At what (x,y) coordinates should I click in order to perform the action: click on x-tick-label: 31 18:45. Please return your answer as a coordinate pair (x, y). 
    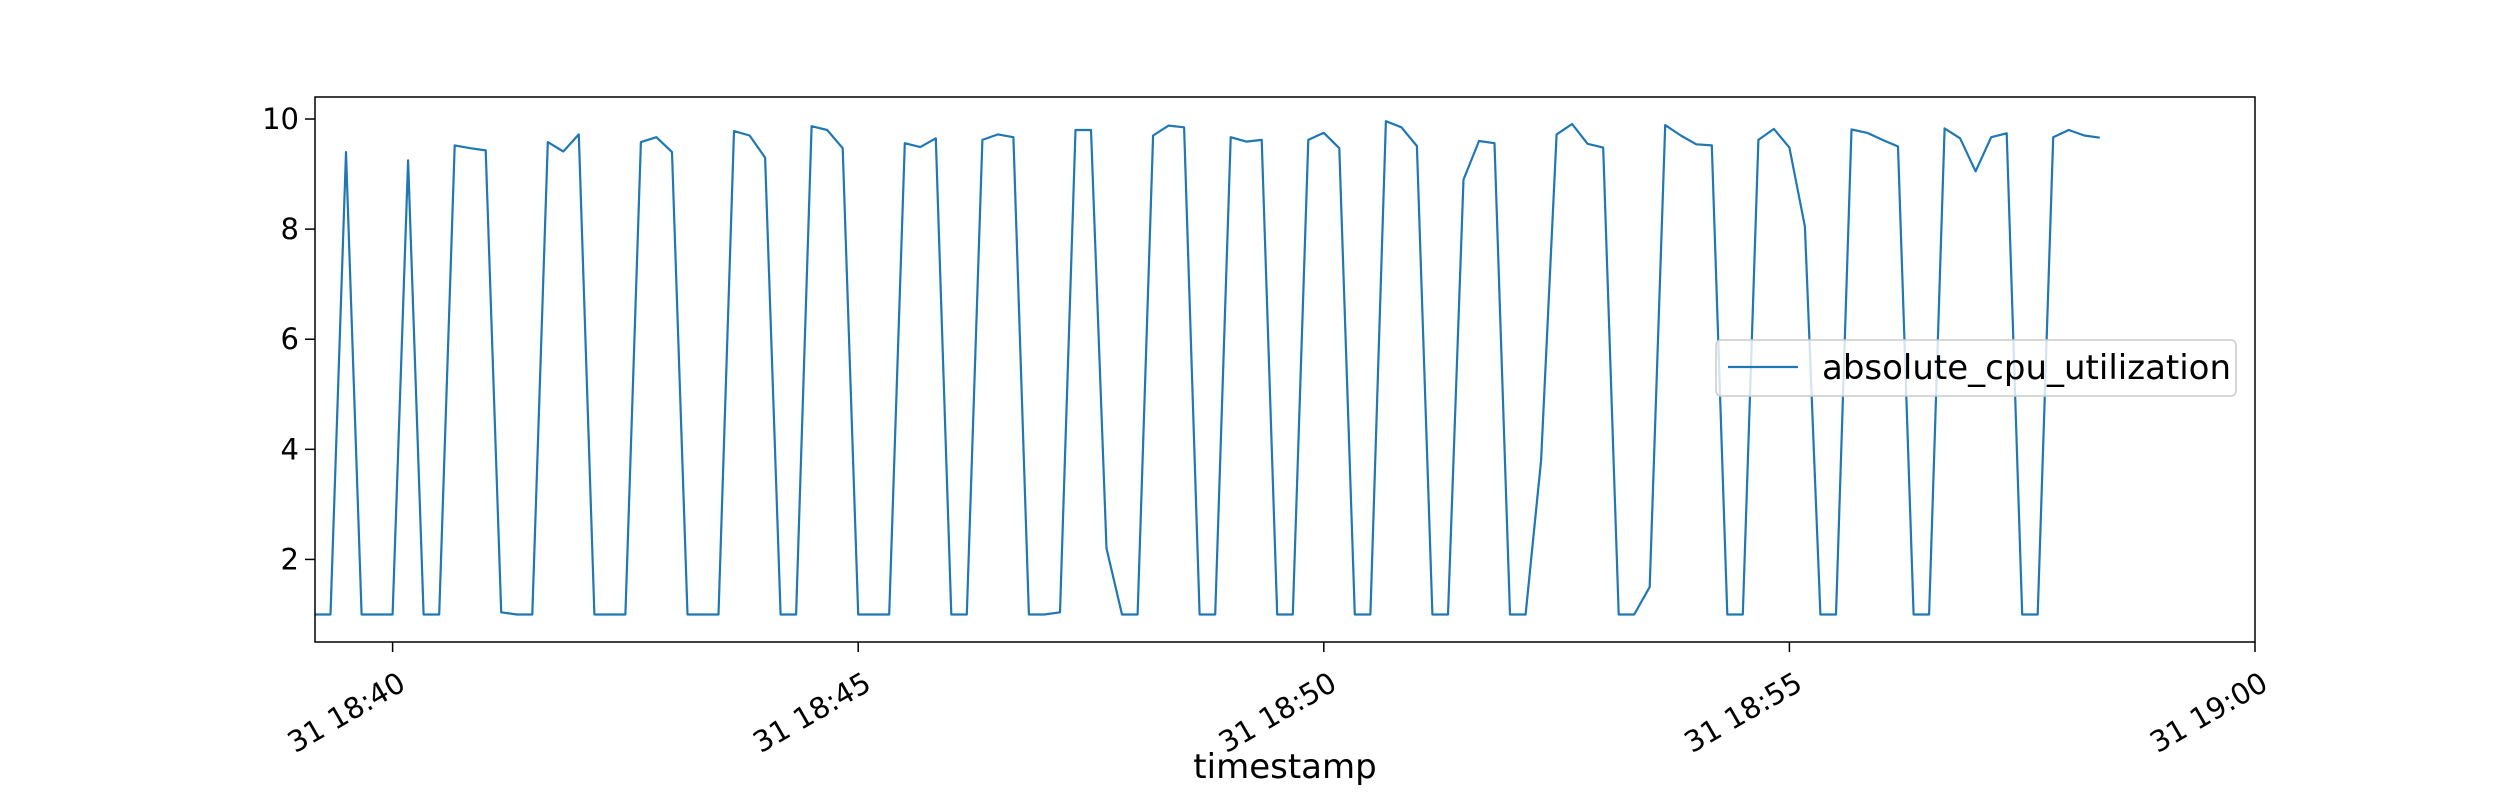
    Looking at the image, I should click on (811, 712).